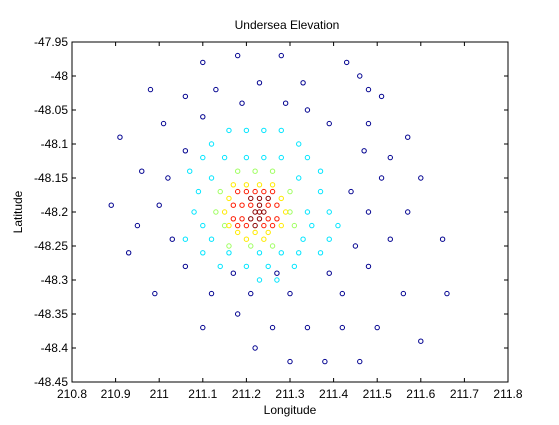 The image size is (559, 425). What do you see at coordinates (55, 144) in the screenshot?
I see `y-tick-label: -48.1` at bounding box center [55, 144].